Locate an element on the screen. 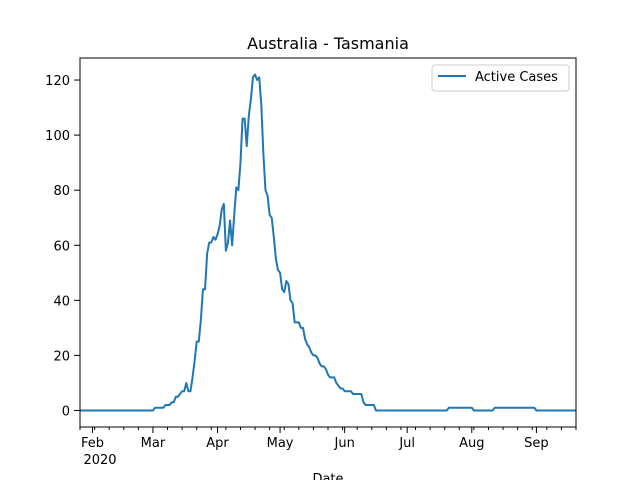  x-tick-label: Jun is located at coordinates (344, 443).